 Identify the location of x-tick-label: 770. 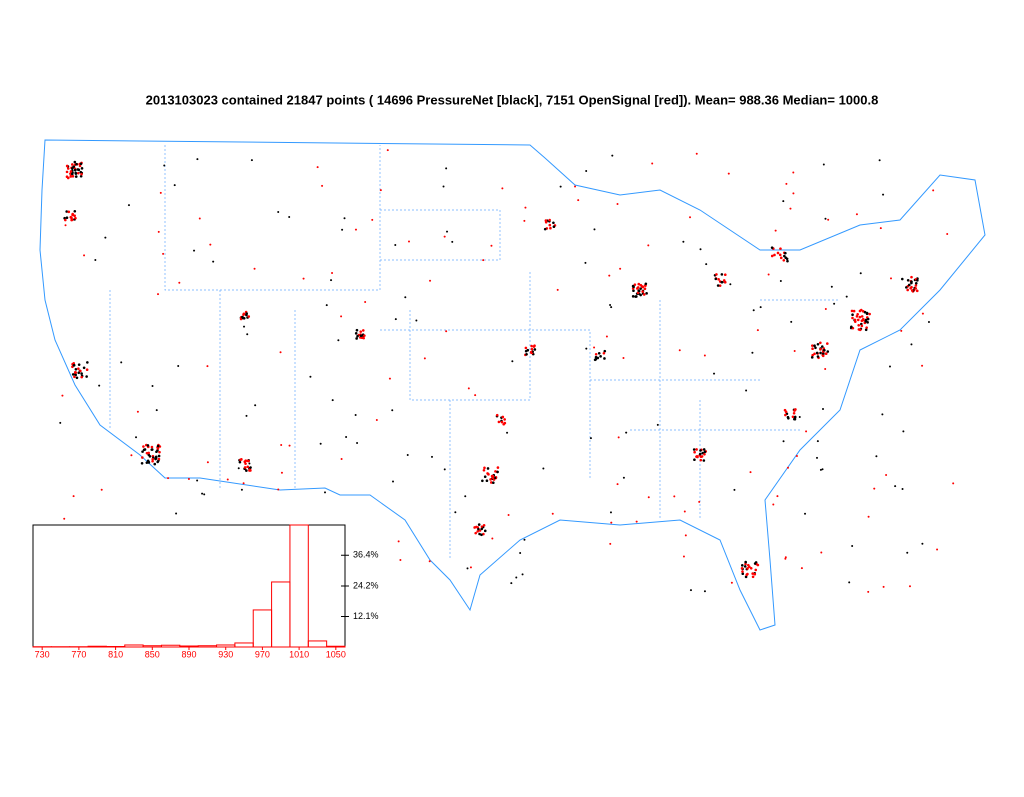
(78, 654).